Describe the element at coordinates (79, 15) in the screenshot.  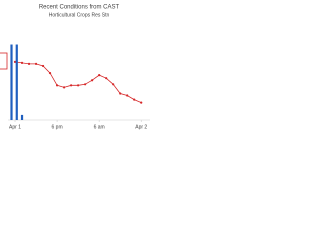
I see `chart-subtitle: Horticultural Crops Res Stn` at that location.